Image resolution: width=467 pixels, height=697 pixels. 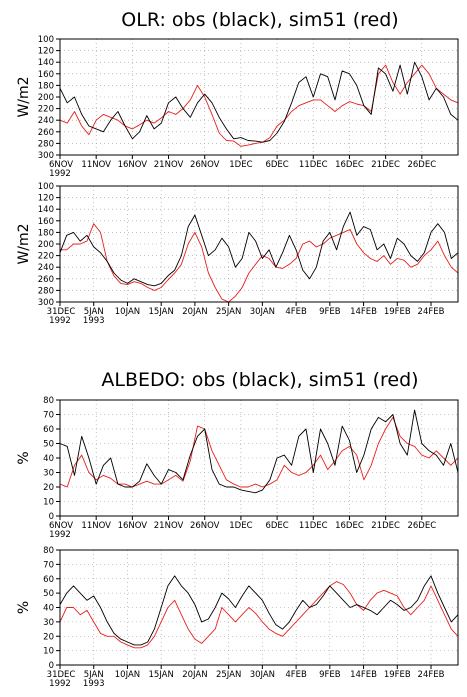 What do you see at coordinates (259, 20) in the screenshot?
I see `olr-title: OLR: obs (black), sim51 (red)` at bounding box center [259, 20].